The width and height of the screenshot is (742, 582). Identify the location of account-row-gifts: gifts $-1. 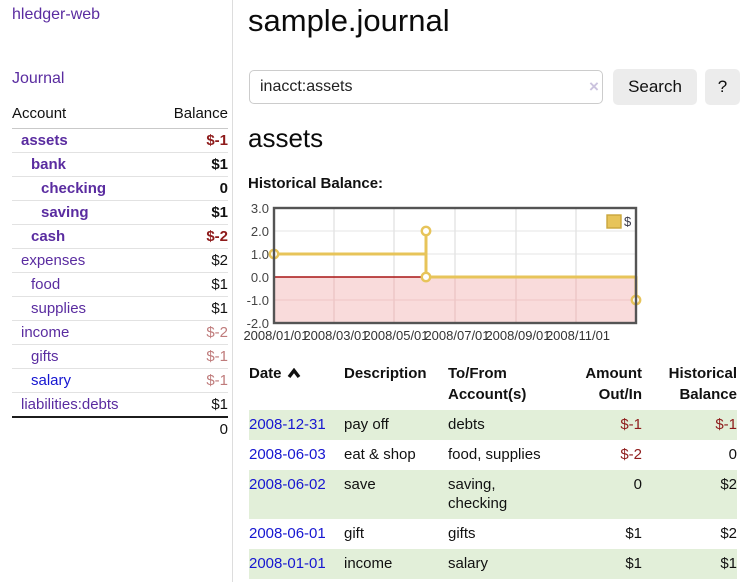
(120, 356).